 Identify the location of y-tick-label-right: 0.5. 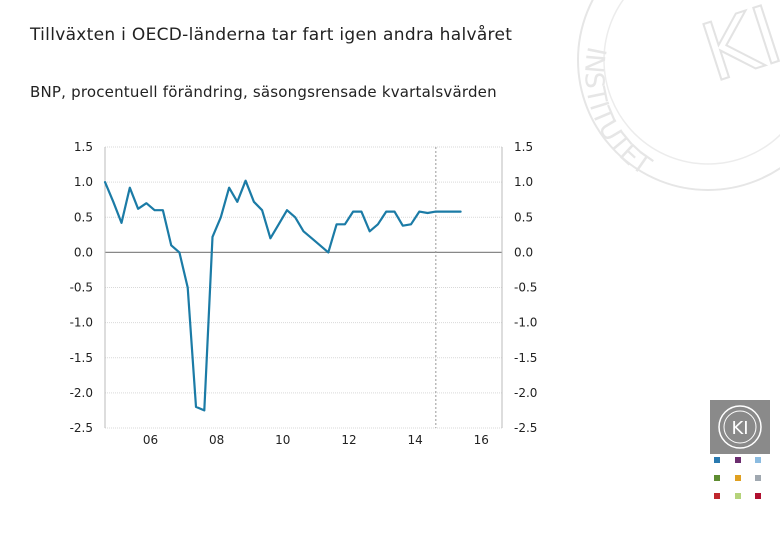
(523, 217).